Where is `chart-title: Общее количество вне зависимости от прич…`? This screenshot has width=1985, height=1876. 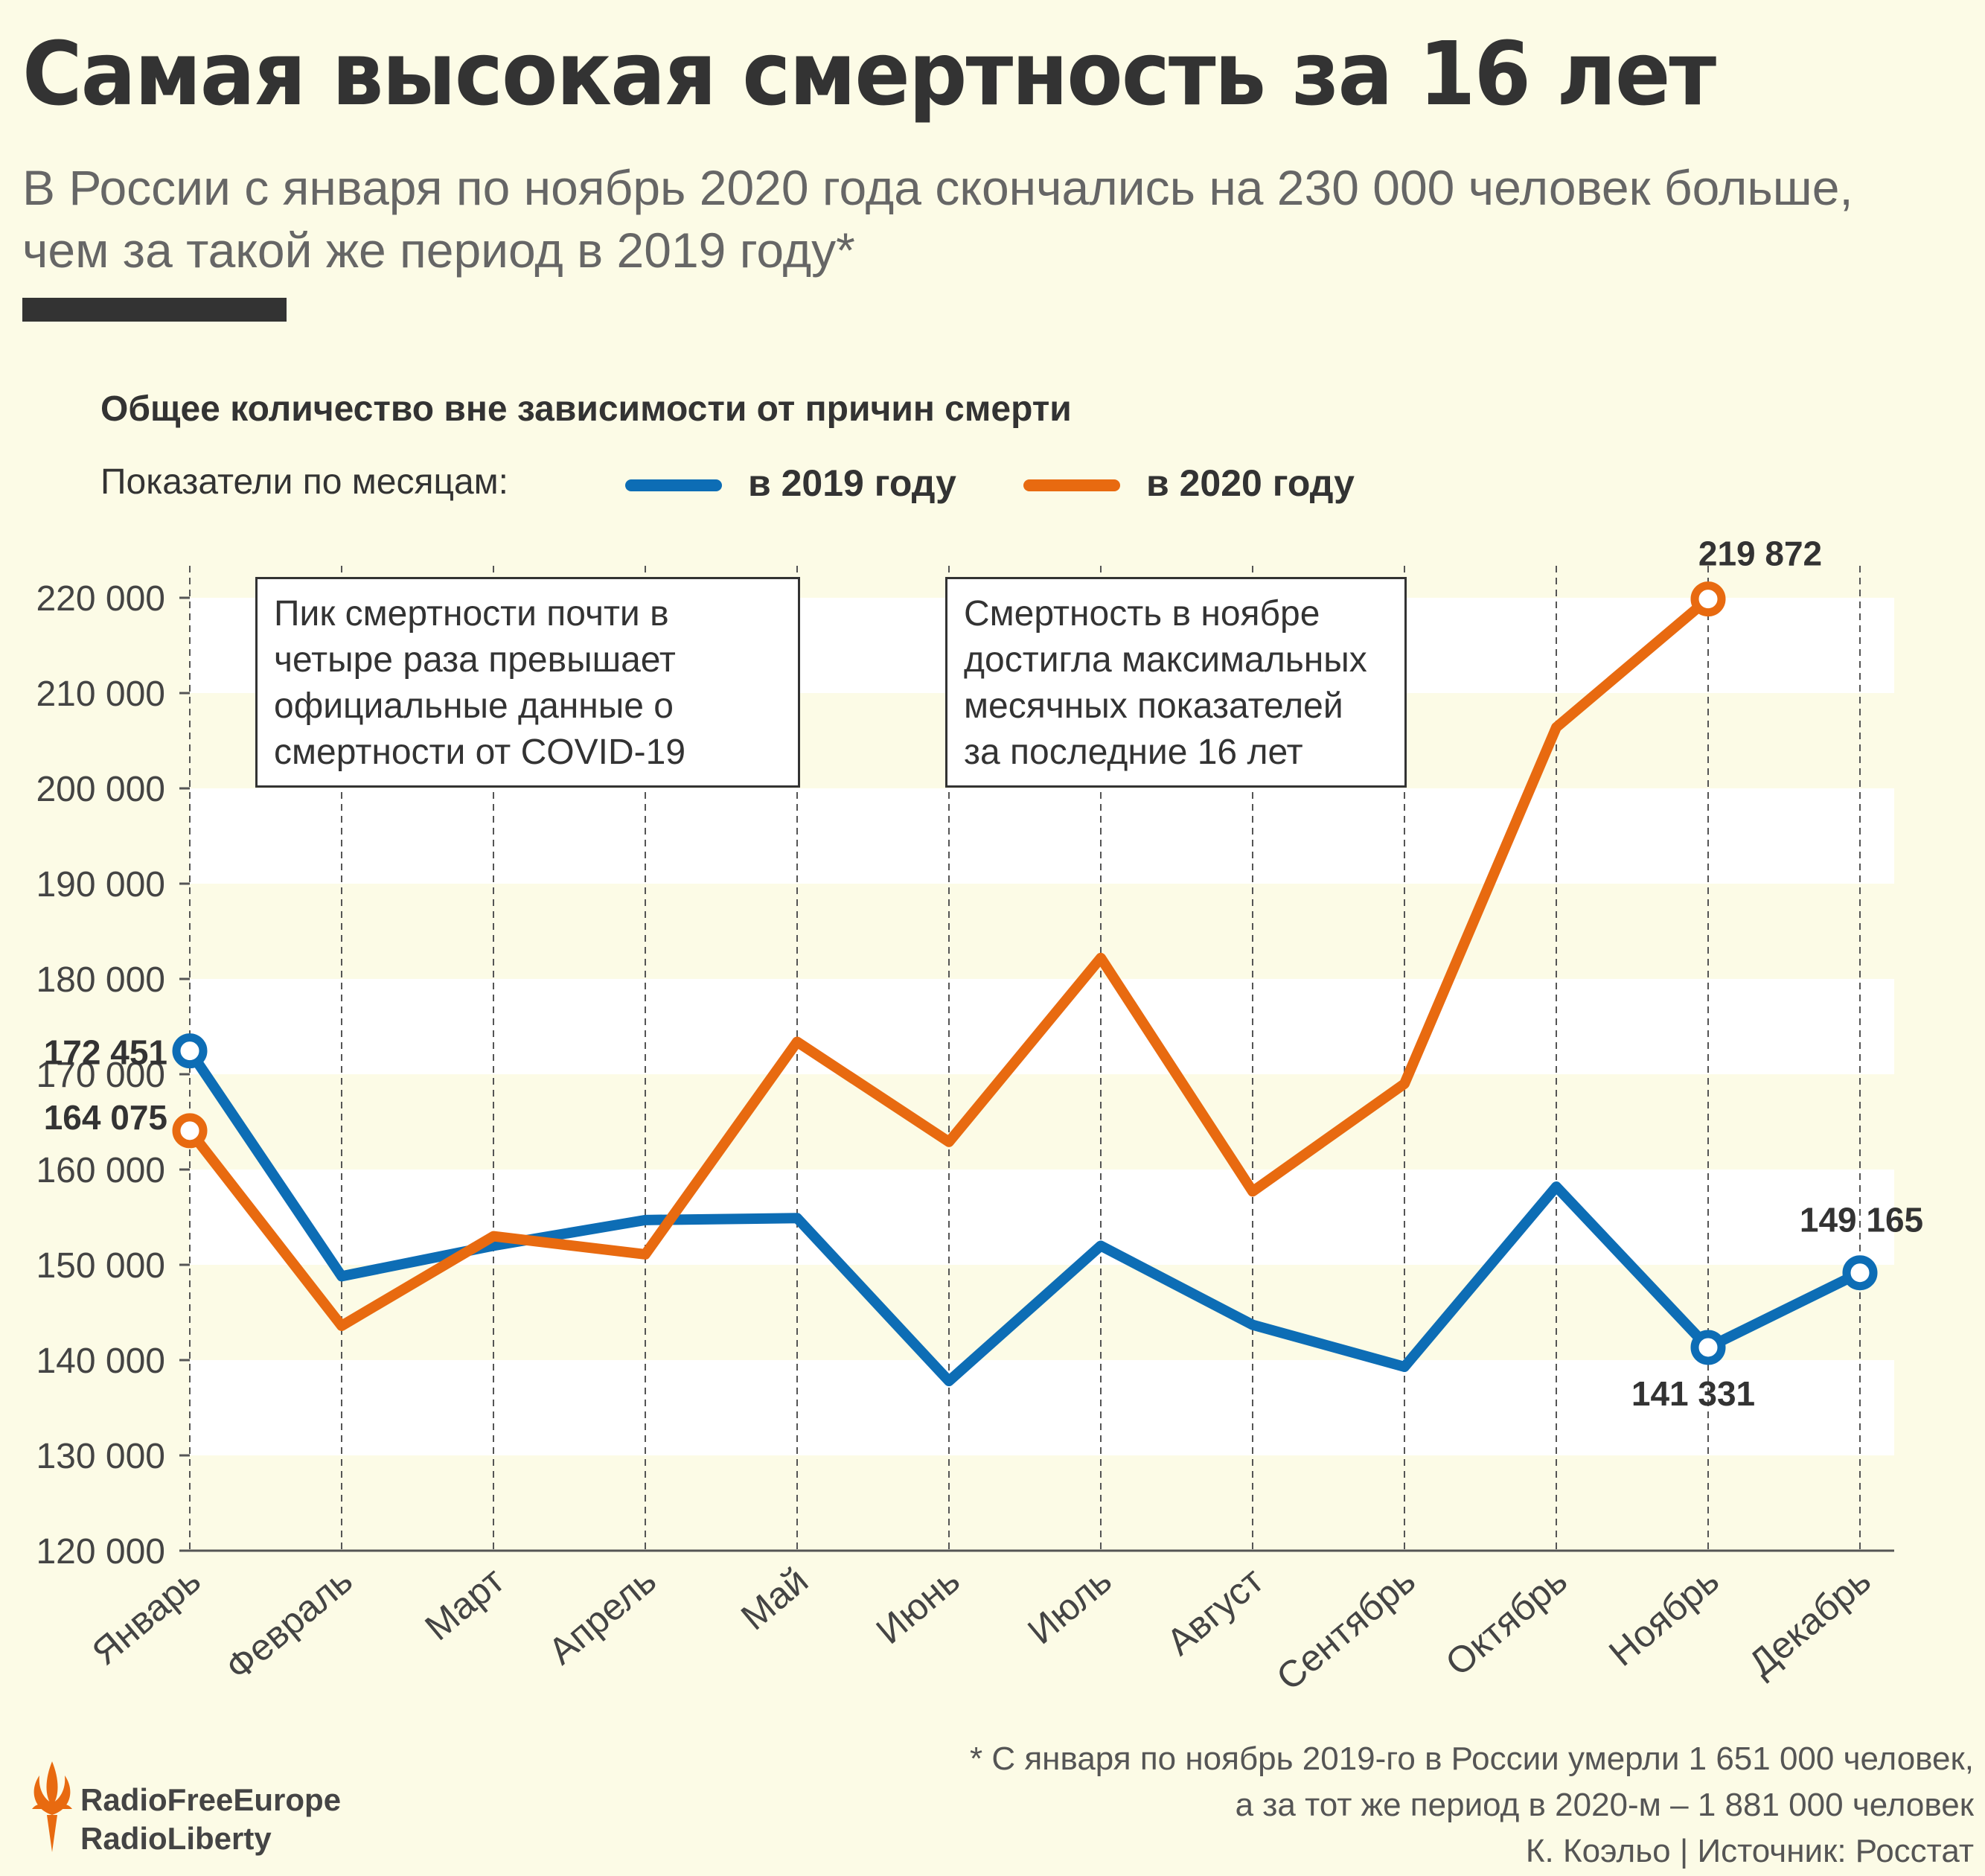
chart-title: Общее количество вне зависимости от прич… is located at coordinates (586, 409).